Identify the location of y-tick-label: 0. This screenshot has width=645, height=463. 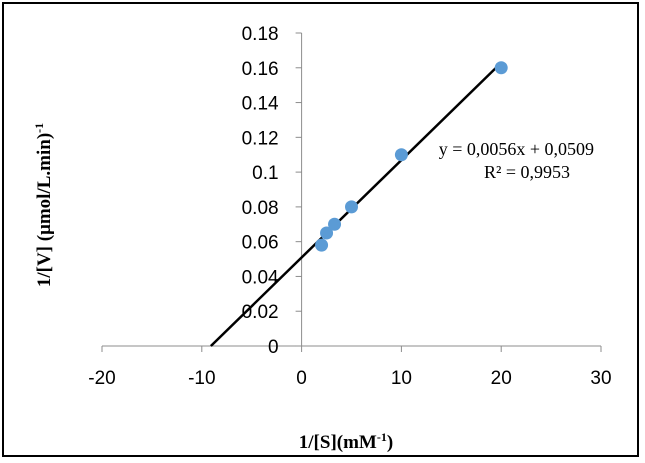
(273, 347).